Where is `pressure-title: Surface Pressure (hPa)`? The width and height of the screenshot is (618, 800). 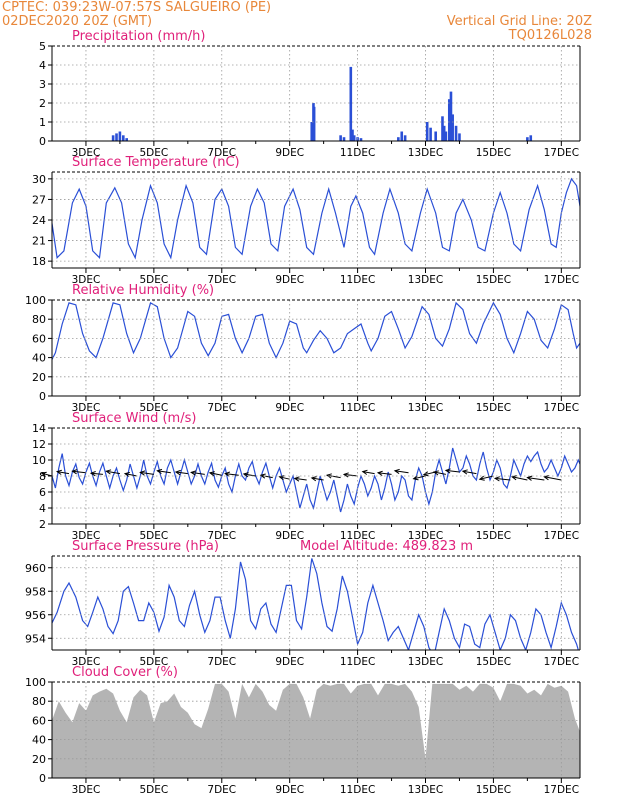
pressure-title: Surface Pressure (hPa) is located at coordinates (145, 546).